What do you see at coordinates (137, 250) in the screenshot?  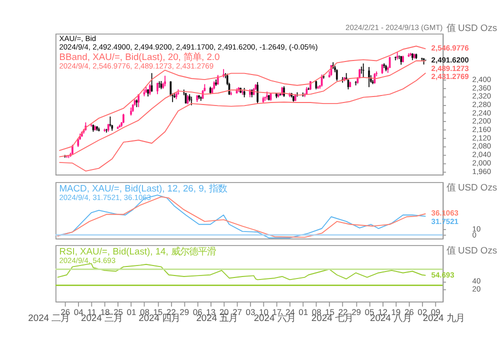 I see `chart-title: RSI, XAU/=, Bid(Last), 14, 威尔德平滑` at bounding box center [137, 250].